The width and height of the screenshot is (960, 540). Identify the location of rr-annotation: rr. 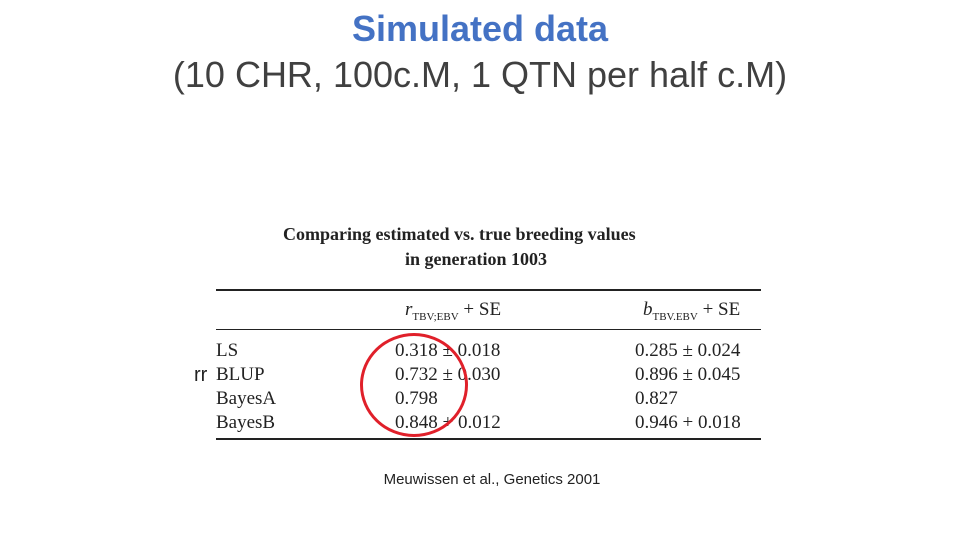
(201, 375).